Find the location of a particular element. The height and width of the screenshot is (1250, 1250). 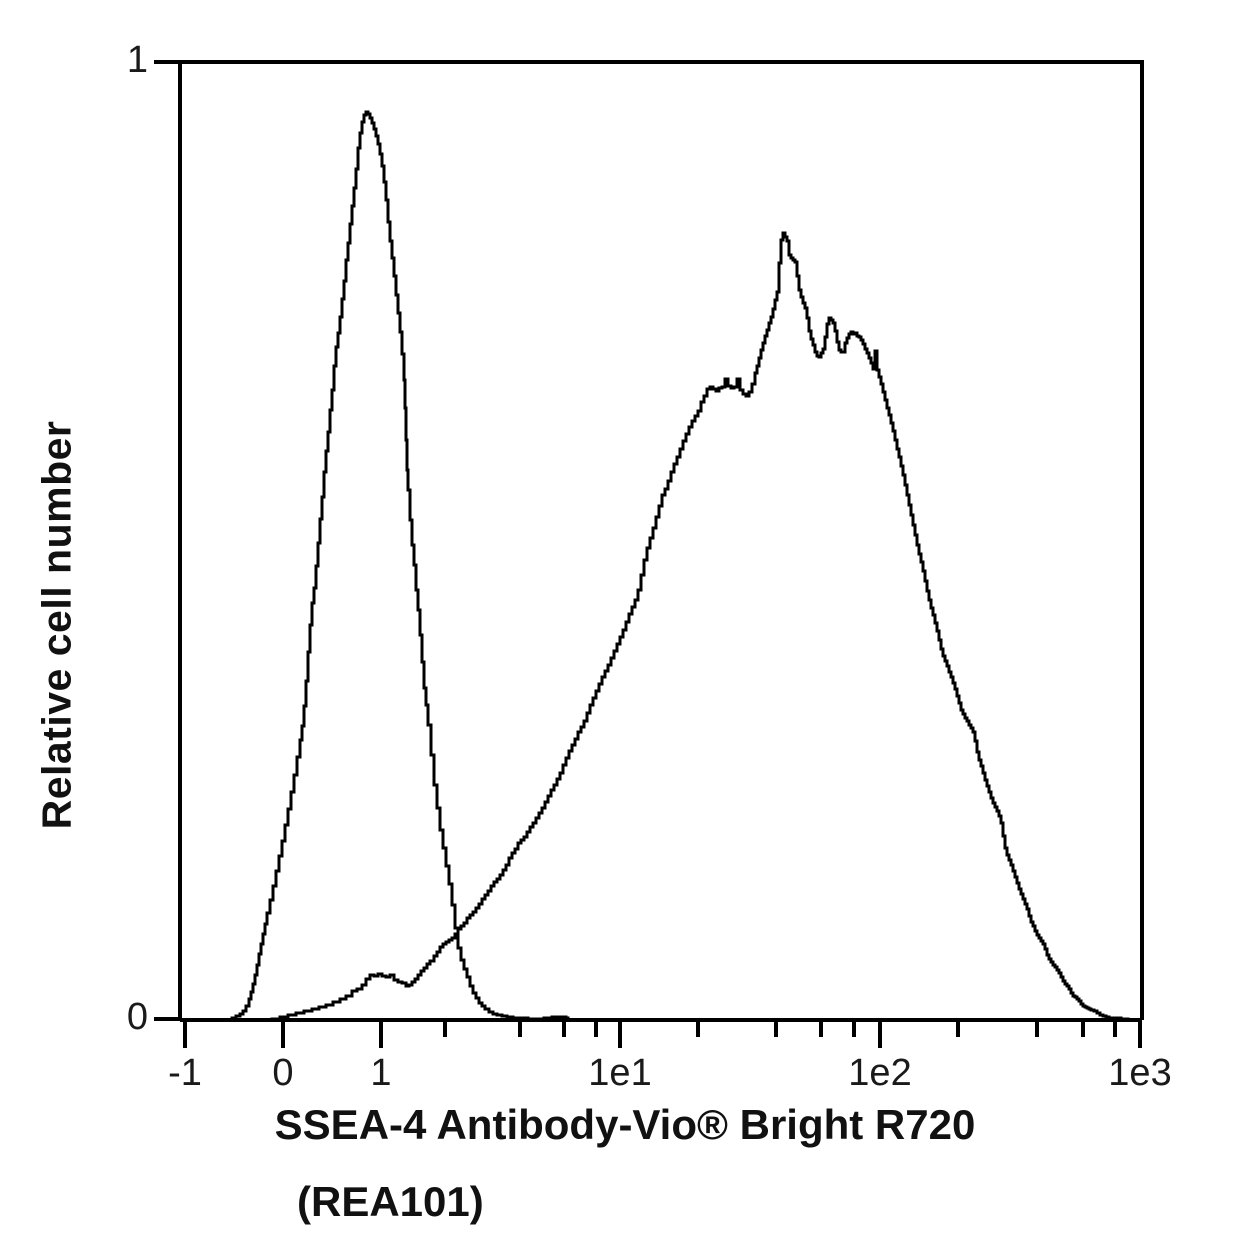

x-tick-label: 1e1 is located at coordinates (620, 1073).